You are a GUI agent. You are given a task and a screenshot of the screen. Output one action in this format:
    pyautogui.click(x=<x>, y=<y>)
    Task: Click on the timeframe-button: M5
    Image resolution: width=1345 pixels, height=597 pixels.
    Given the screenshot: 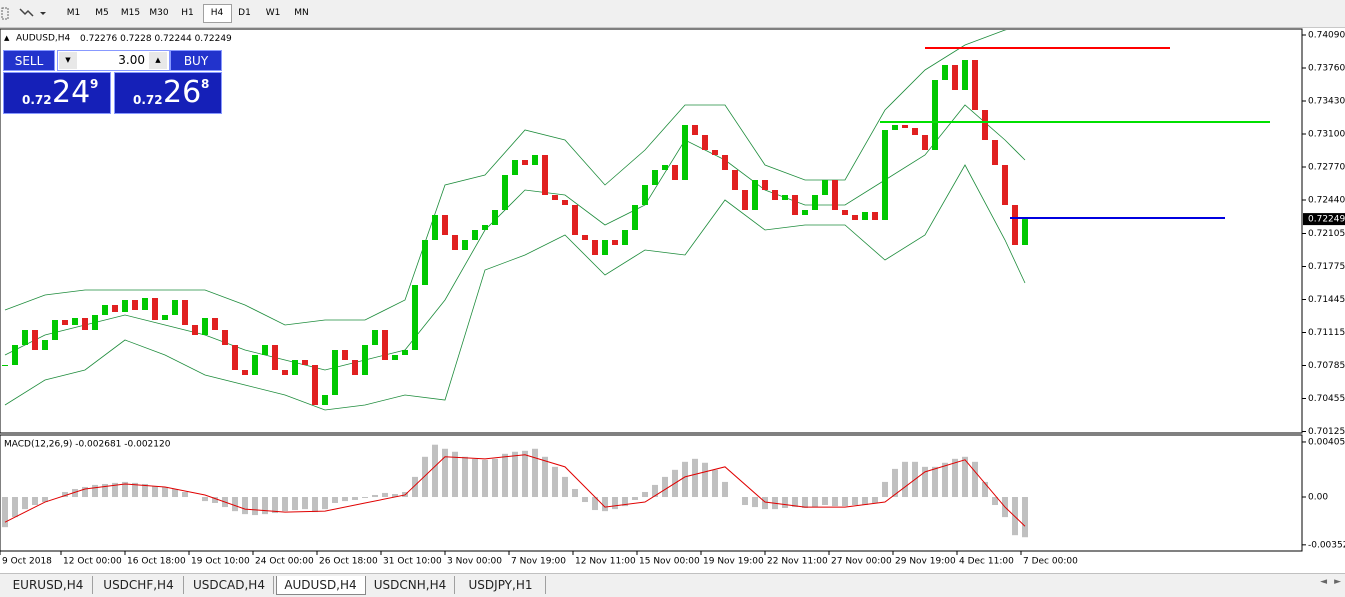 What is the action you would take?
    pyautogui.click(x=102, y=13)
    